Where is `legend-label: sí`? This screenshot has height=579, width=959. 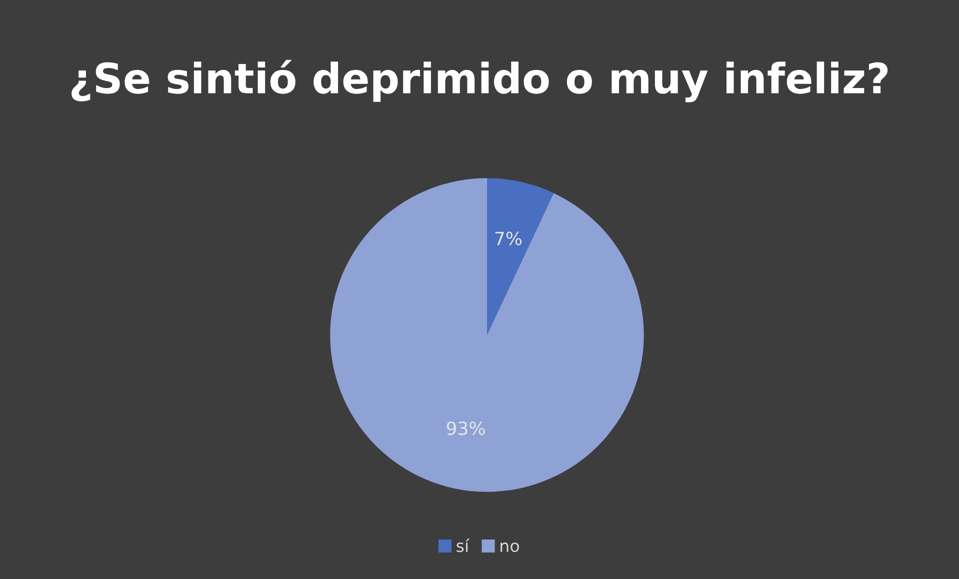
legend-label: sí is located at coordinates (463, 545).